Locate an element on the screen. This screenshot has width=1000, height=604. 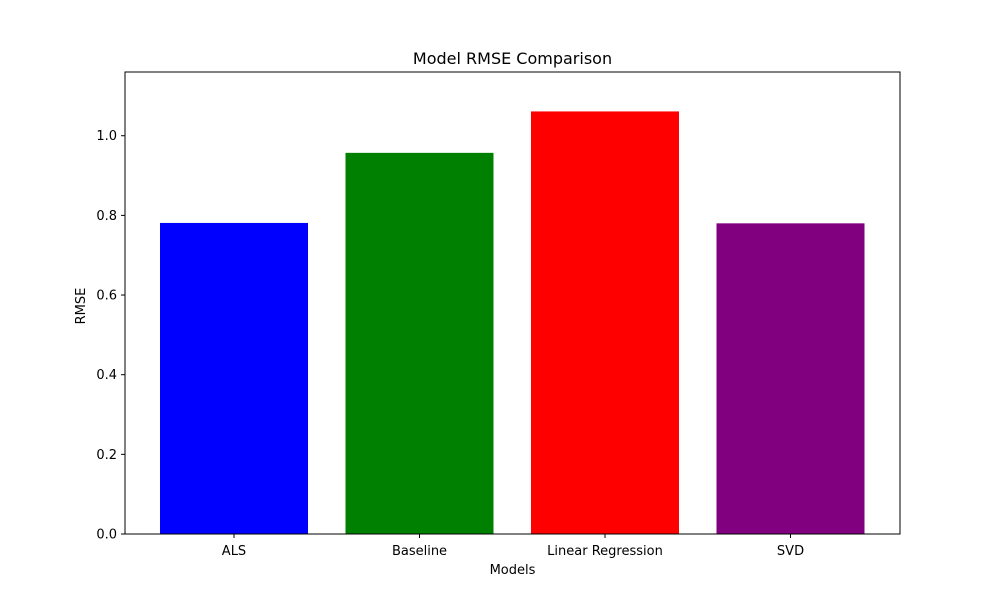
bar-svd is located at coordinates (790, 378).